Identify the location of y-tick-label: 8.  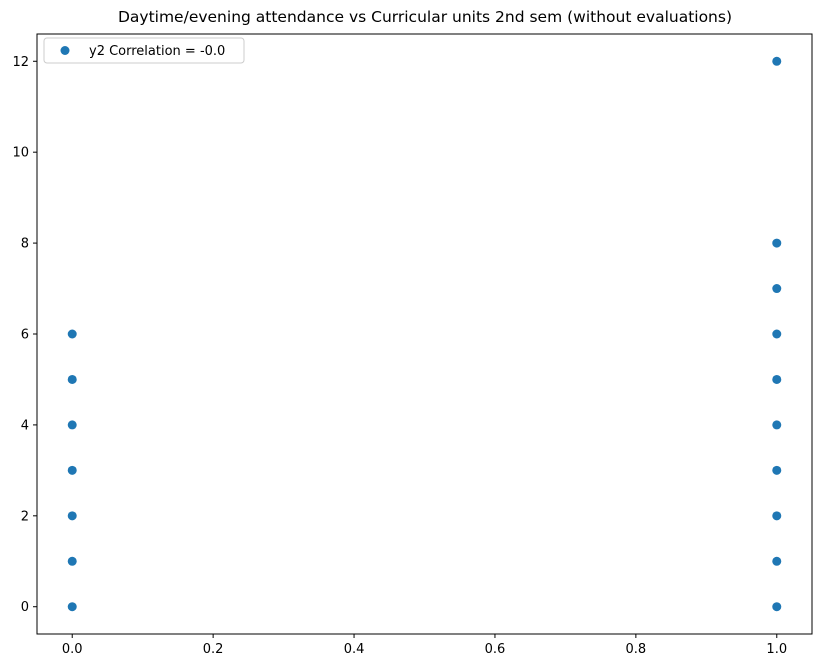
(25, 244).